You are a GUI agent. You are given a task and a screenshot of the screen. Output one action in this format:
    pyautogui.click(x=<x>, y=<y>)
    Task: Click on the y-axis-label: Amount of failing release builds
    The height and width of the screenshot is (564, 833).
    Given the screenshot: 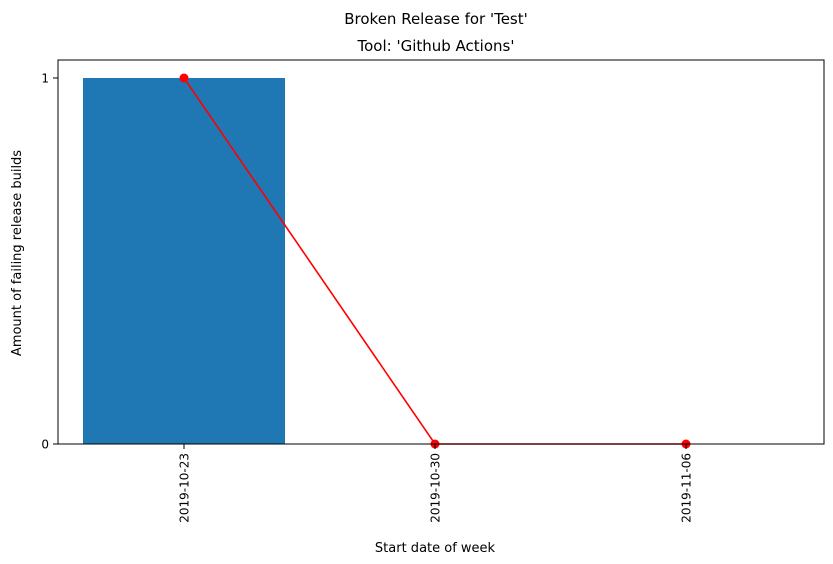 What is the action you would take?
    pyautogui.click(x=17, y=253)
    